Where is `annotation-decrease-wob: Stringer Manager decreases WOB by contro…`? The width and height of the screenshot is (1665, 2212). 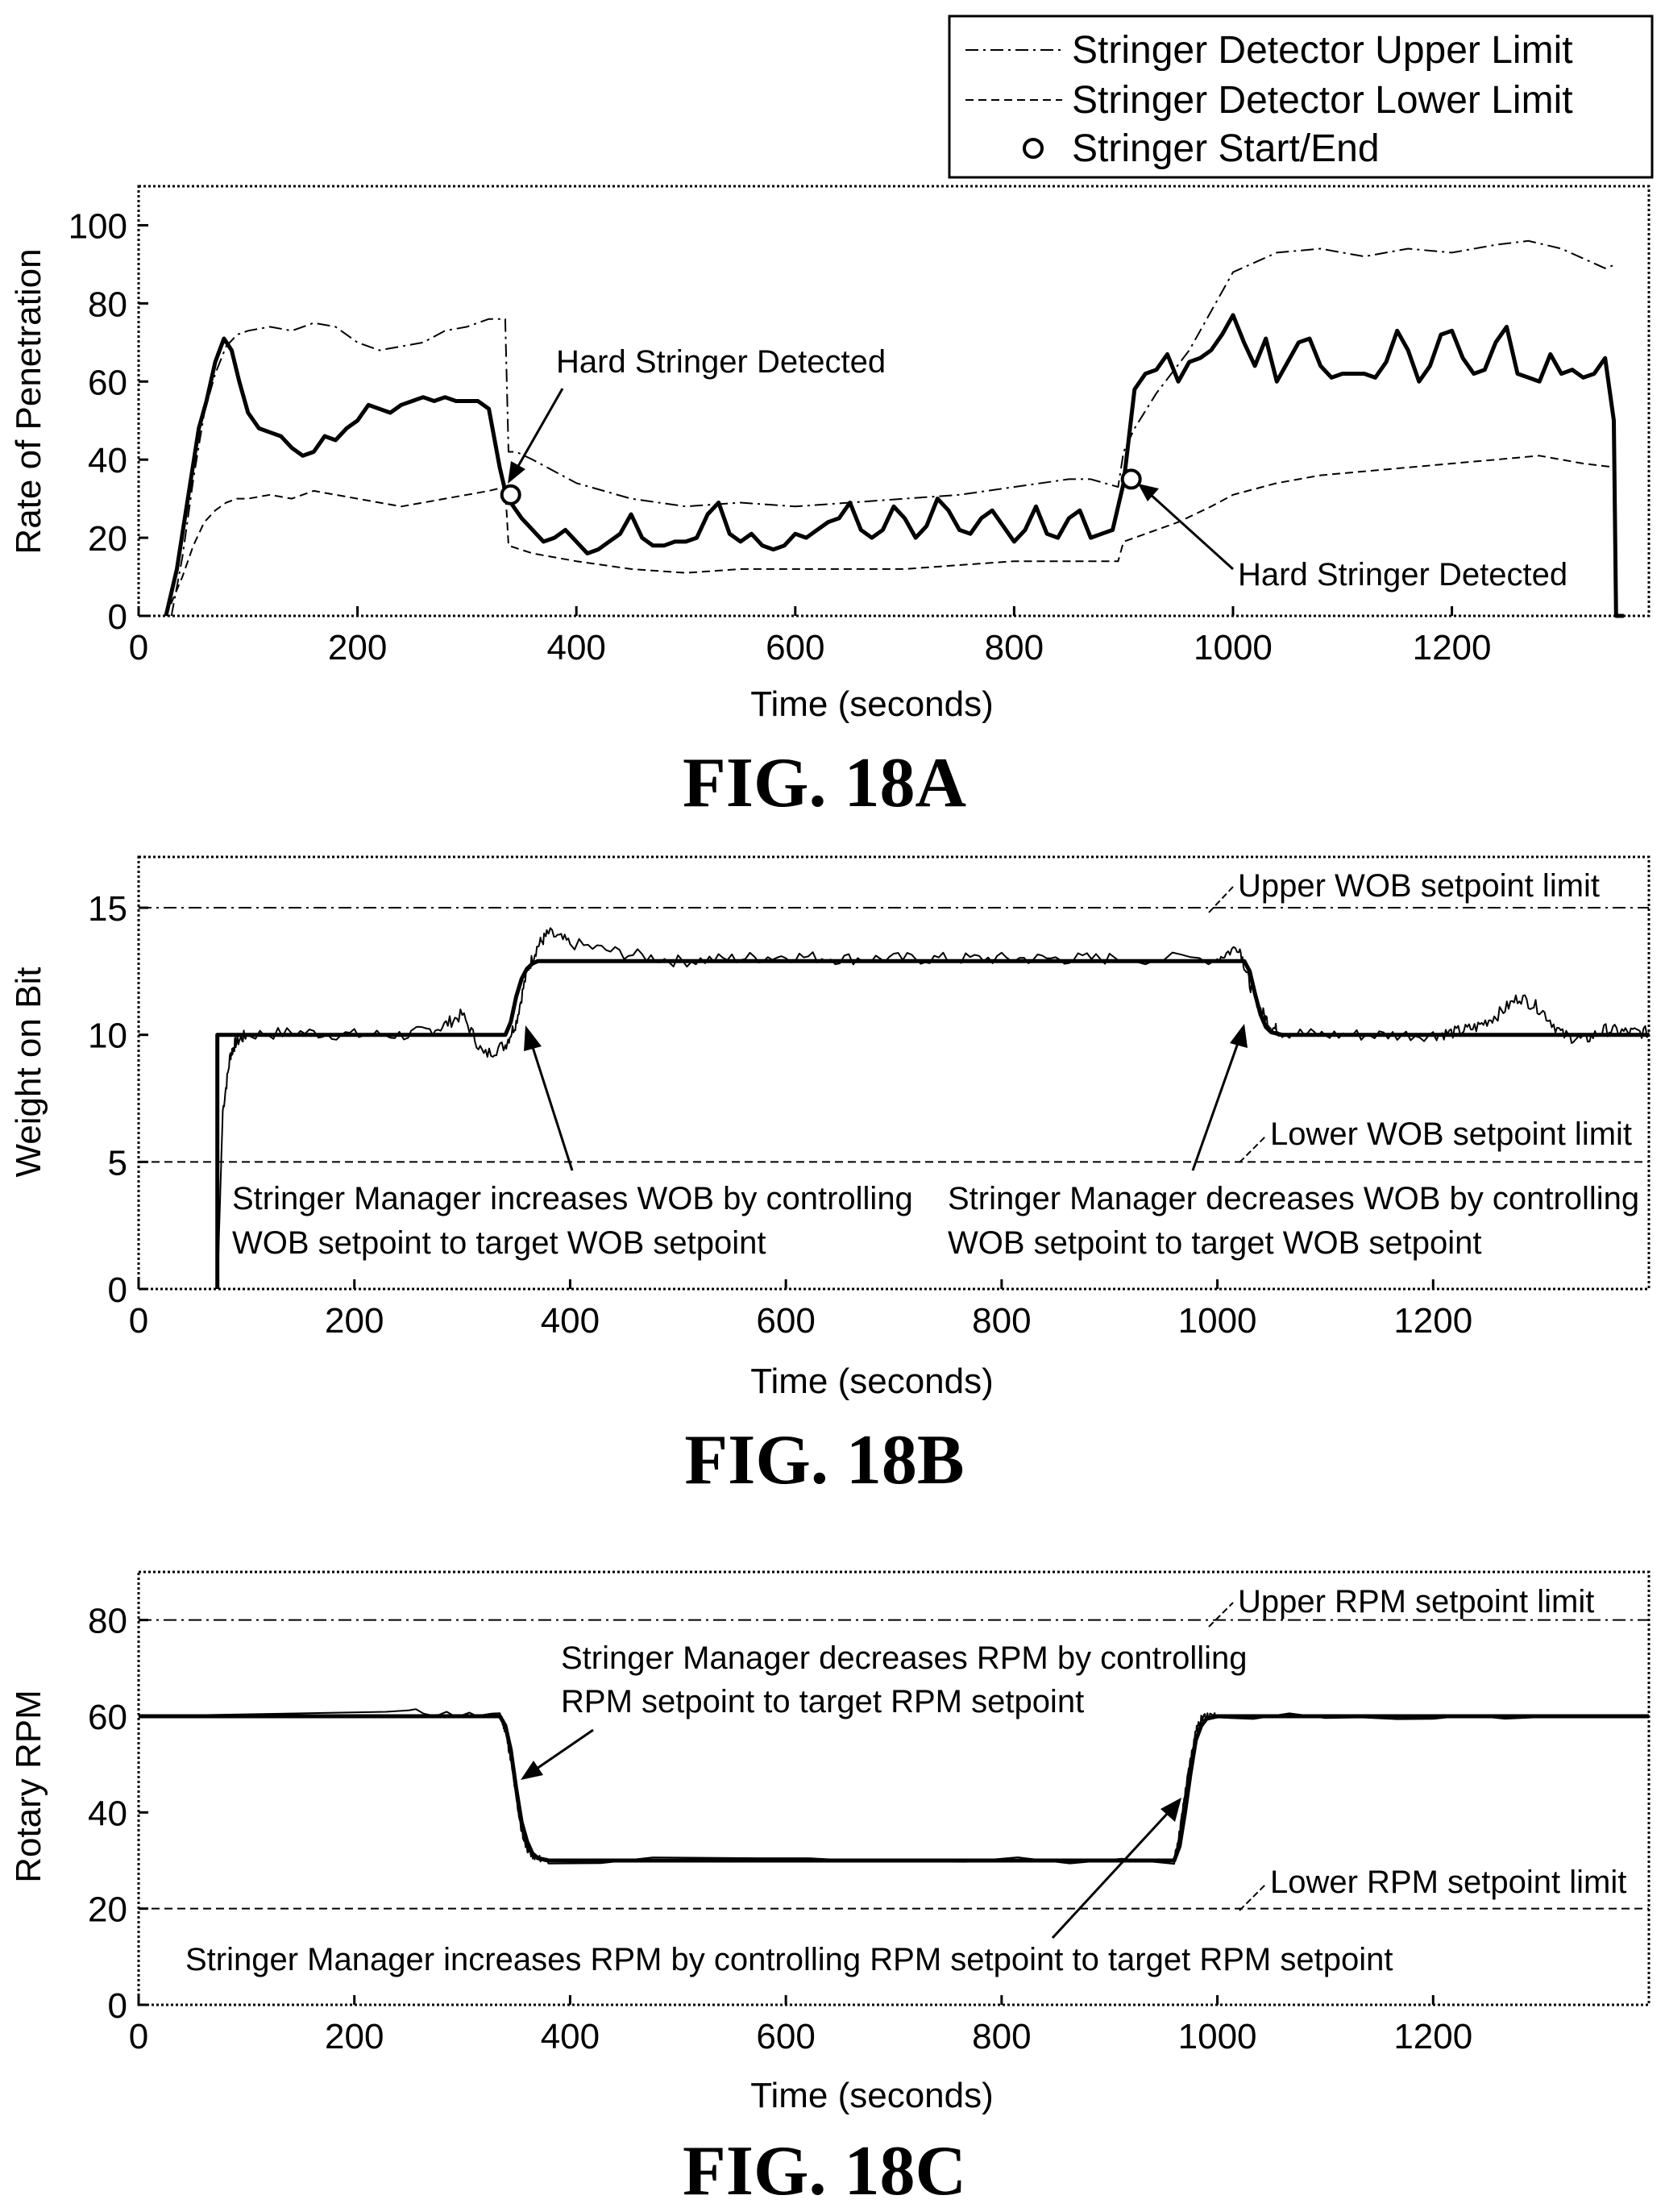
annotation-decrease-wob: Stringer Manager decreases WOB by contro… is located at coordinates (1293, 1142).